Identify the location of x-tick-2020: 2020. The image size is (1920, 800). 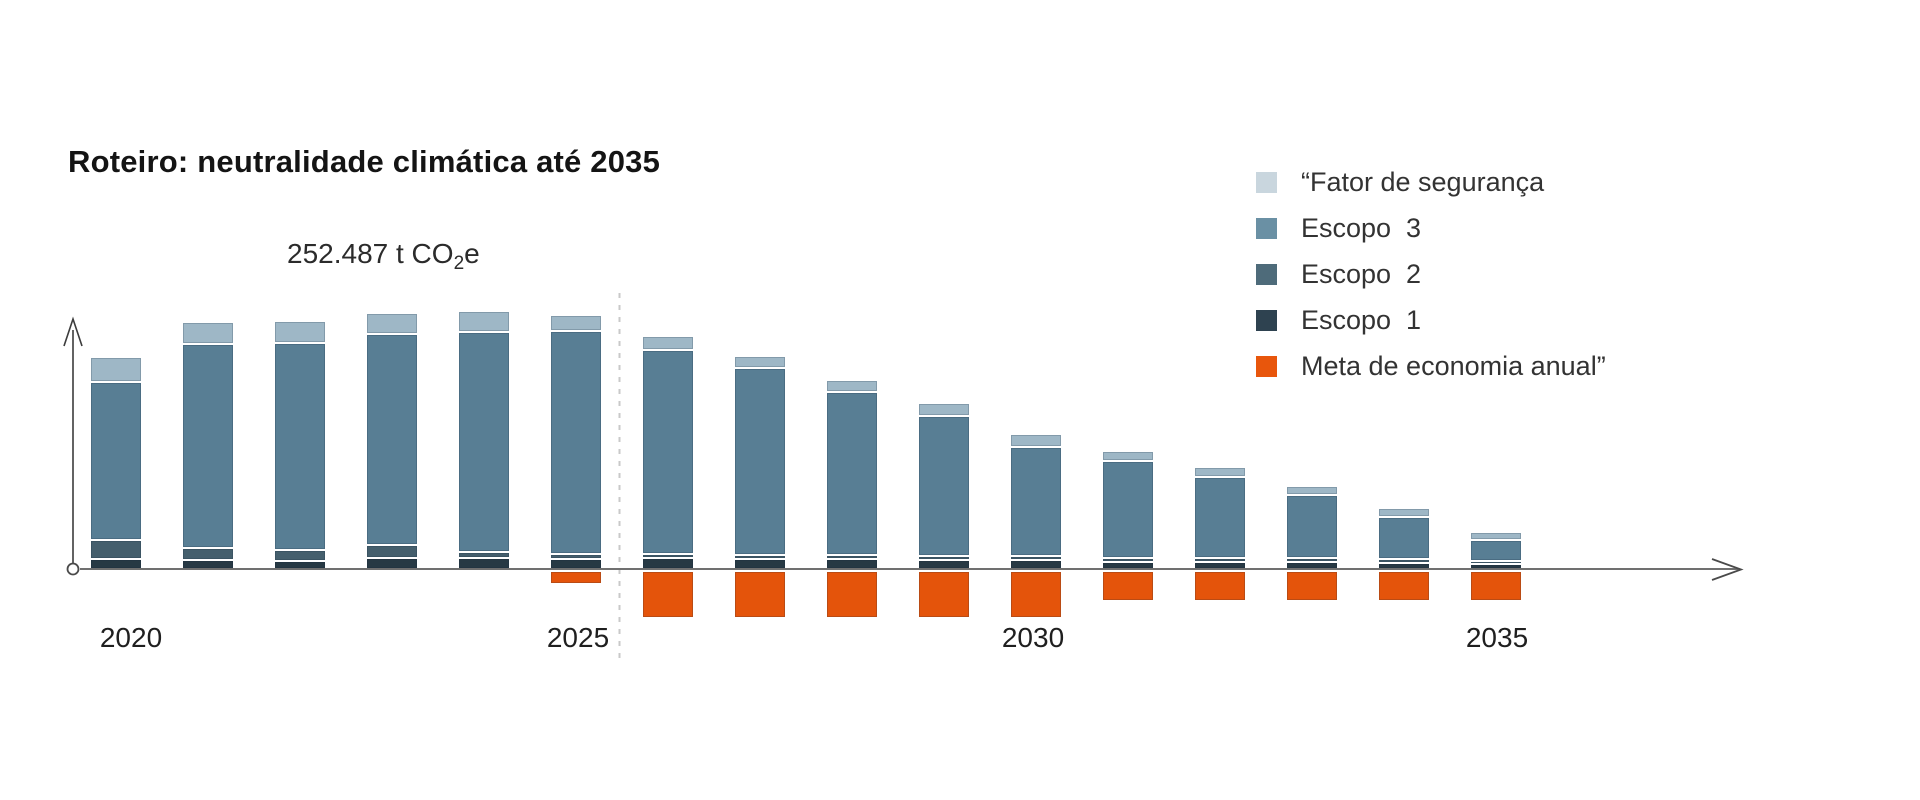
(131, 637).